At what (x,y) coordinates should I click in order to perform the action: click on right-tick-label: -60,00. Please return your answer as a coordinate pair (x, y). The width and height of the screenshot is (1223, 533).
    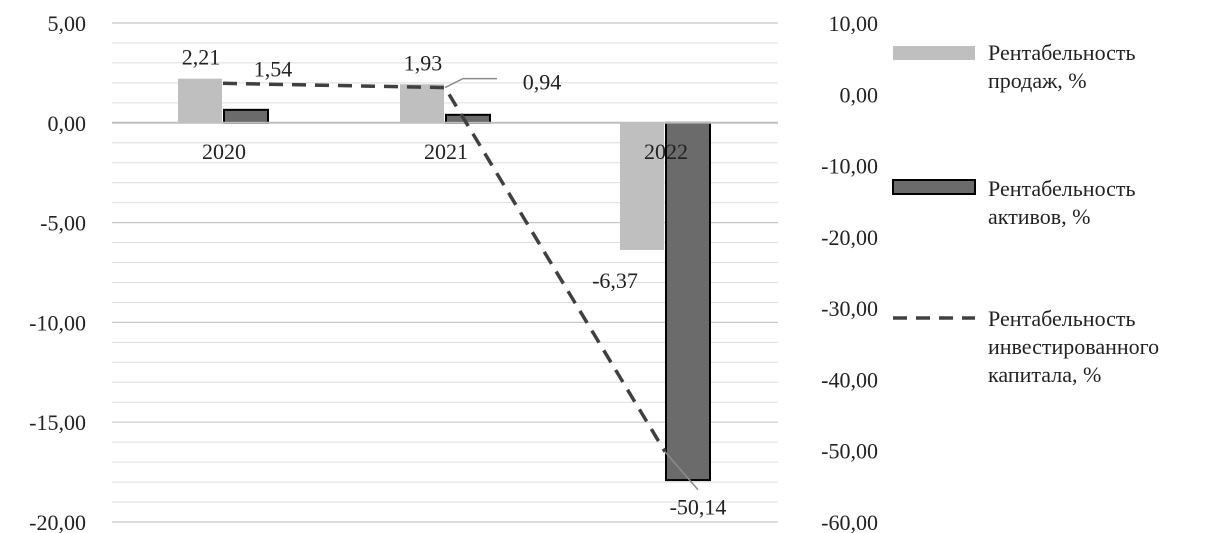
    Looking at the image, I should click on (849, 521).